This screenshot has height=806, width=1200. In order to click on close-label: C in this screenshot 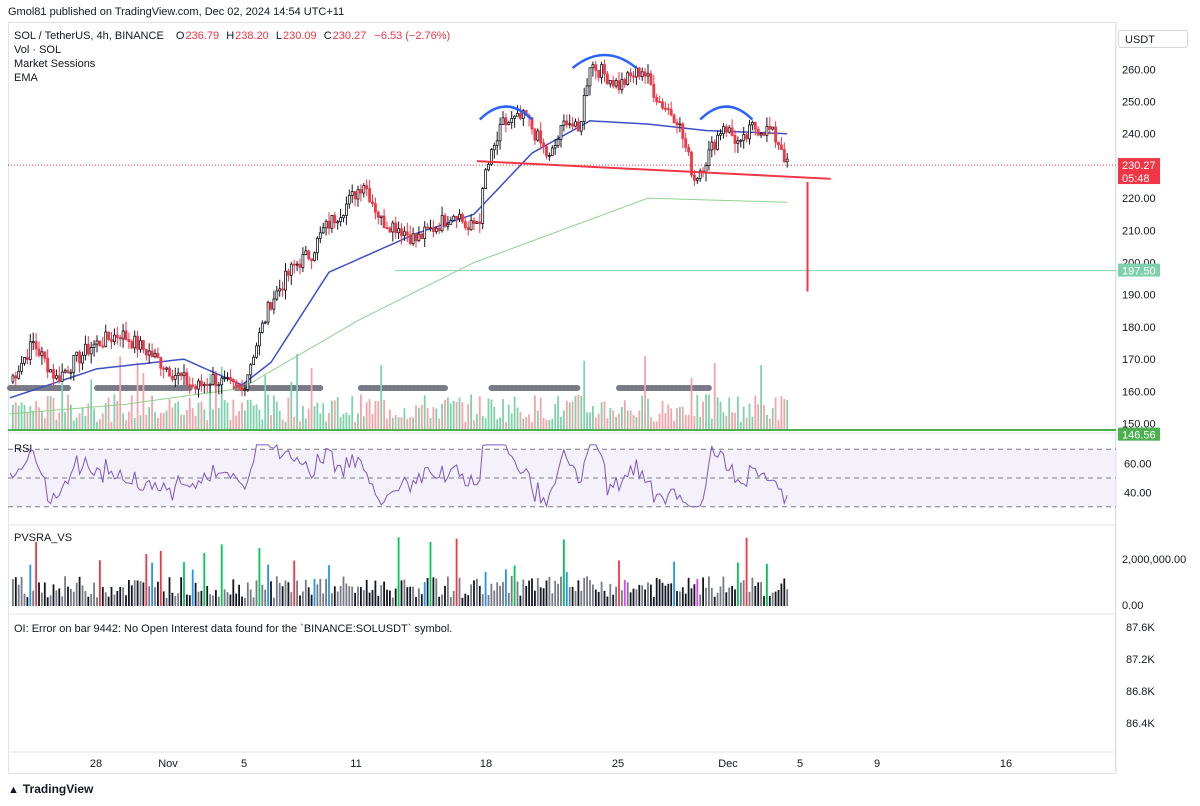, I will do `click(327, 36)`.